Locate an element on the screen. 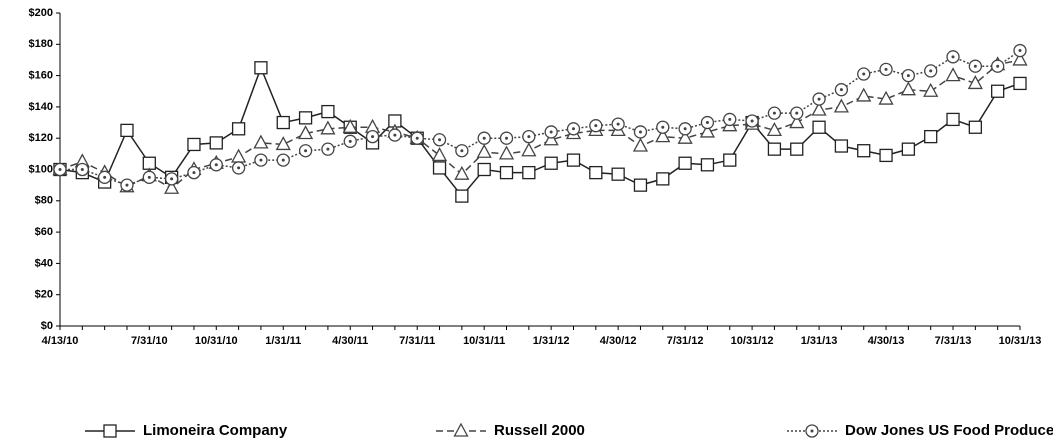  y-tick-label: $100 is located at coordinates (41, 169).